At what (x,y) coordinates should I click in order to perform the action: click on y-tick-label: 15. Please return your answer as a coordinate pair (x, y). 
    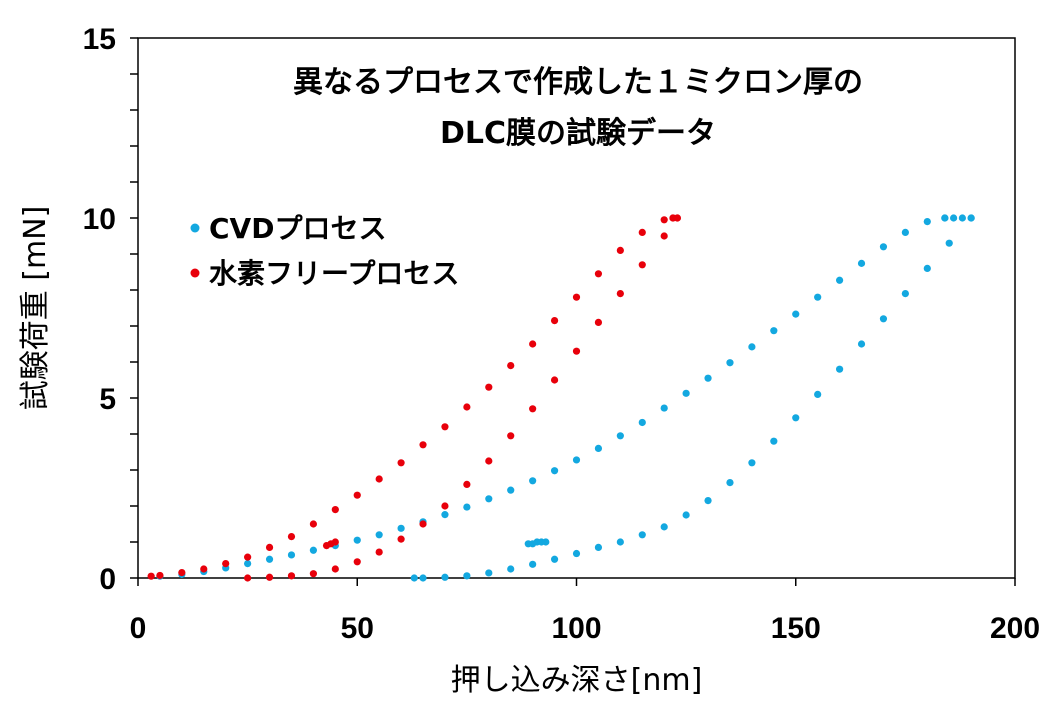
    Looking at the image, I should click on (99, 39).